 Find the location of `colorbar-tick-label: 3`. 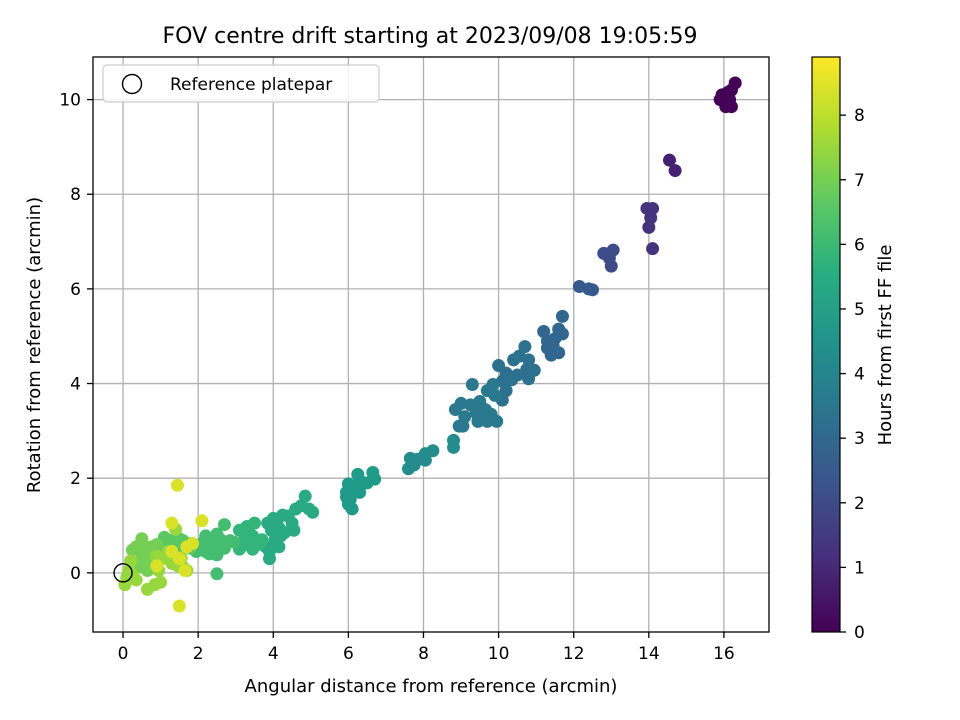

colorbar-tick-label: 3 is located at coordinates (859, 439).